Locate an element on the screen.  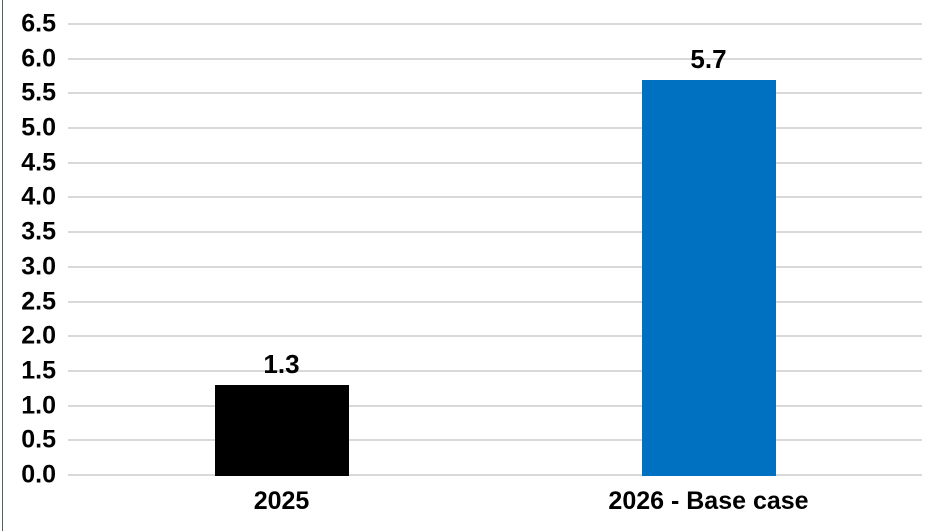
bar-value-label: 1.3 is located at coordinates (281, 363).